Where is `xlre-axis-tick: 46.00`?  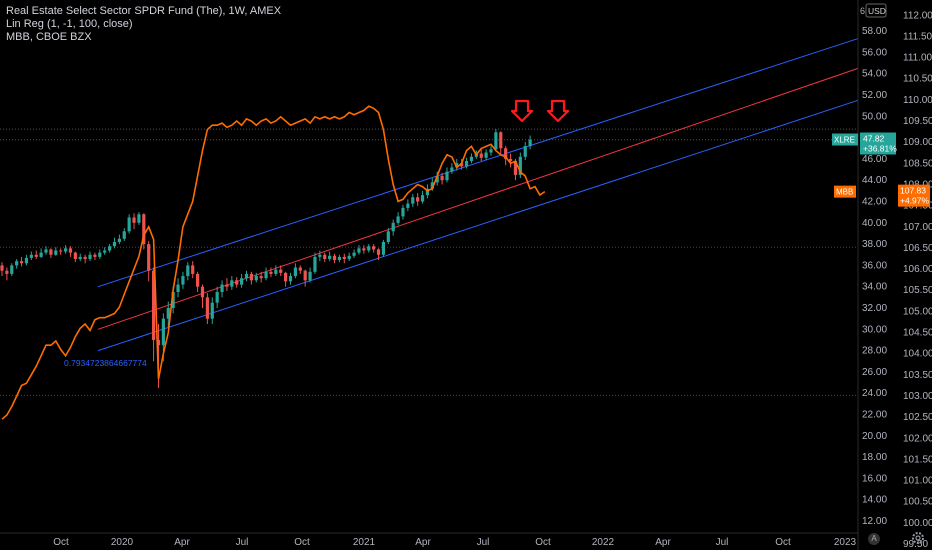 xlre-axis-tick: 46.00 is located at coordinates (874, 159).